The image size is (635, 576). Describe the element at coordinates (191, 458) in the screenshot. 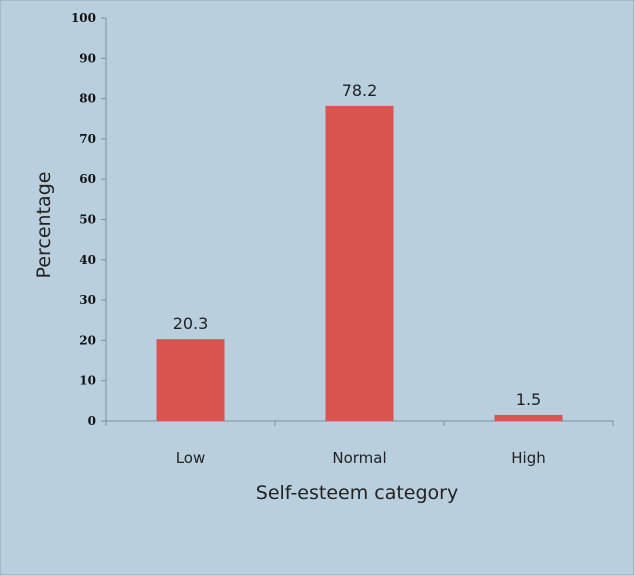

I see `x-tick-label-low: Low` at that location.